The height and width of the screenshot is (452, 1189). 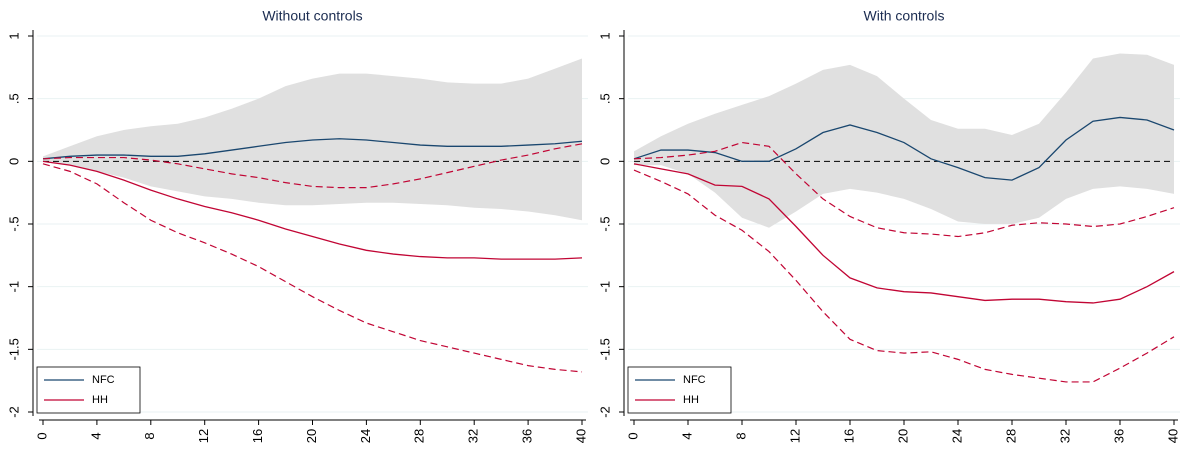 What do you see at coordinates (312, 16) in the screenshot?
I see `chart-title: Without controls` at bounding box center [312, 16].